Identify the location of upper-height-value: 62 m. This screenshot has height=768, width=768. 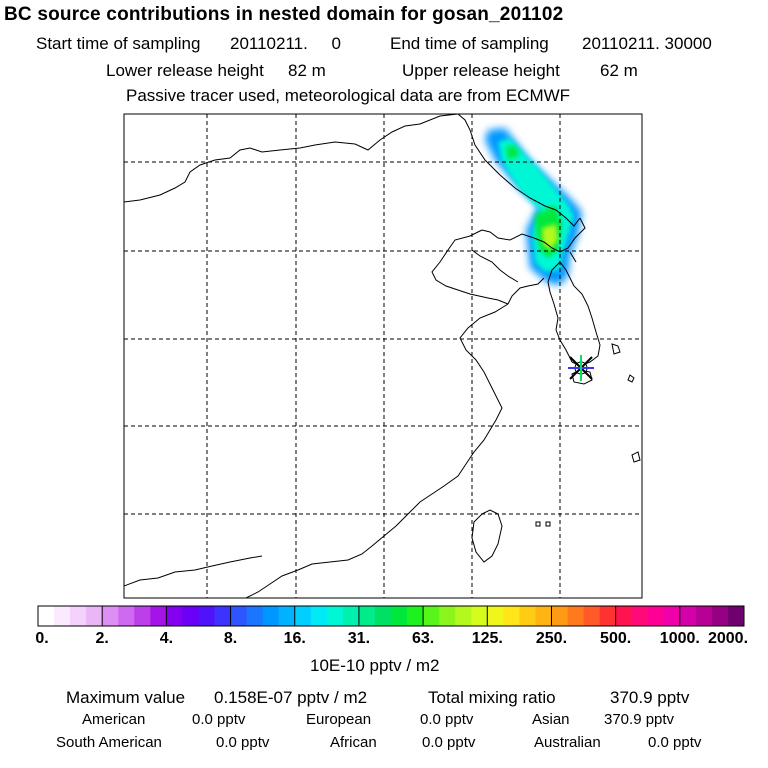
(619, 70).